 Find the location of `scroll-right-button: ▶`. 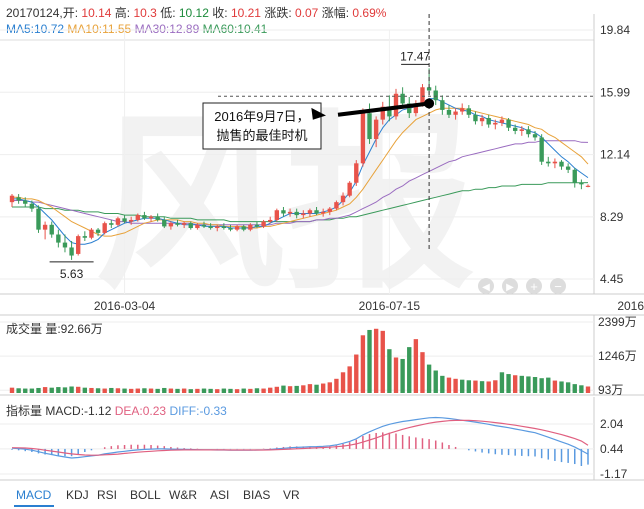

scroll-right-button: ▶ is located at coordinates (510, 286).